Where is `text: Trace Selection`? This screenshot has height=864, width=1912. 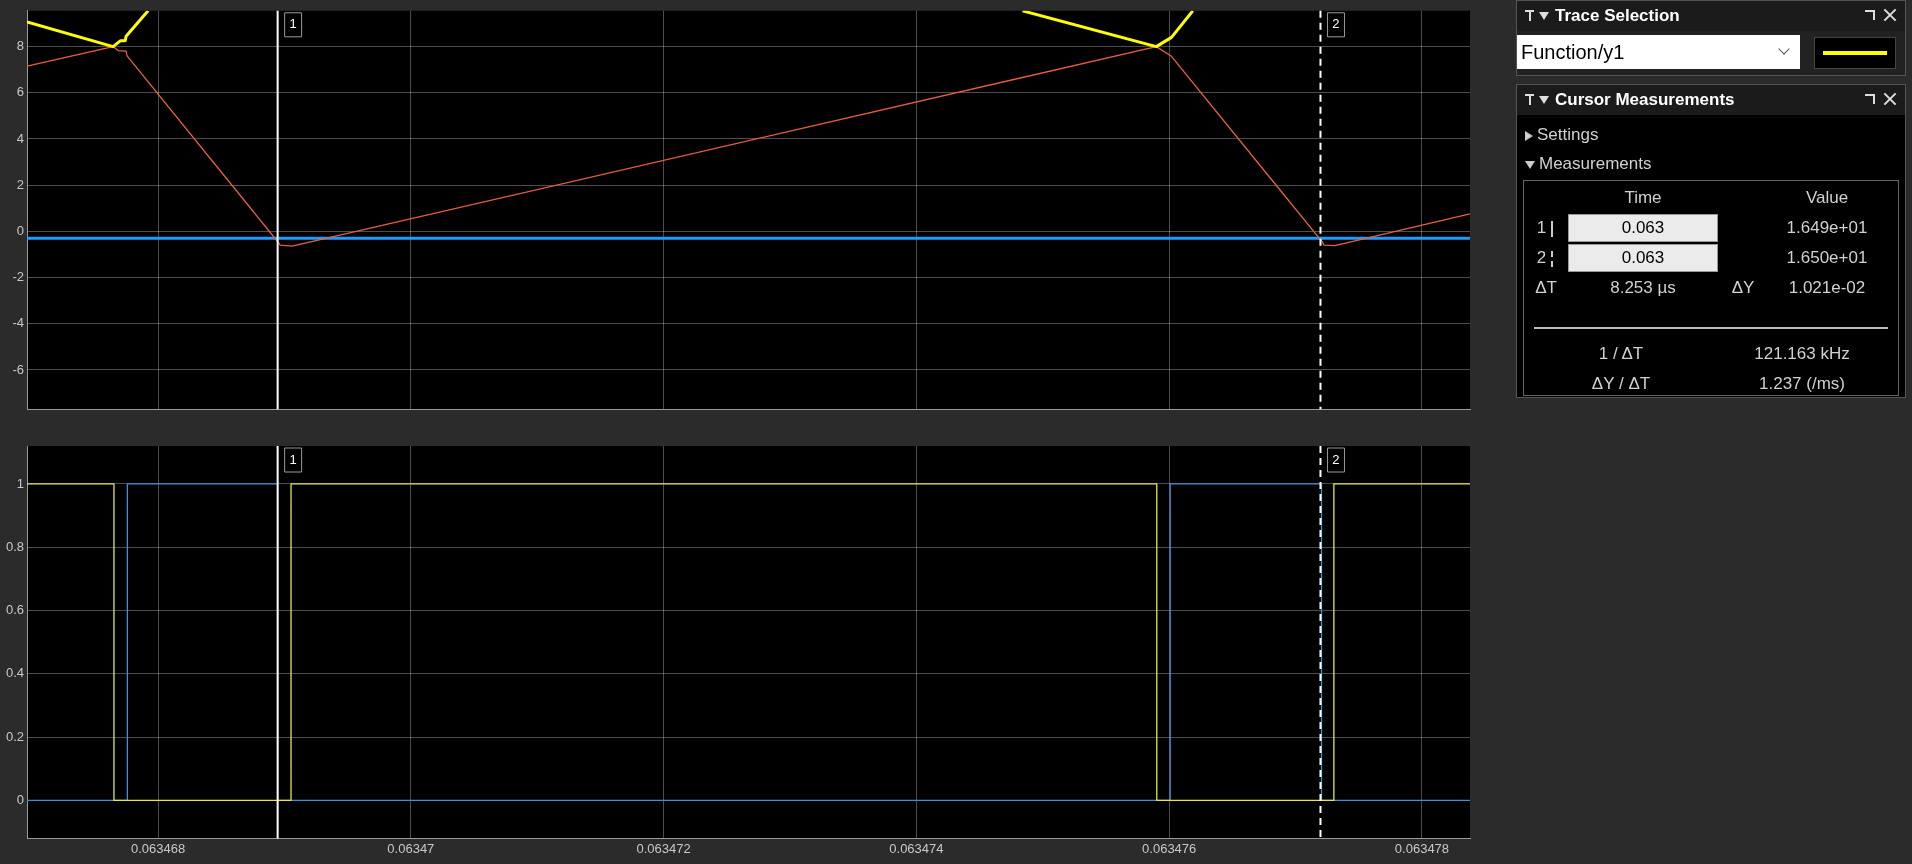 text: Trace Selection is located at coordinates (1617, 16).